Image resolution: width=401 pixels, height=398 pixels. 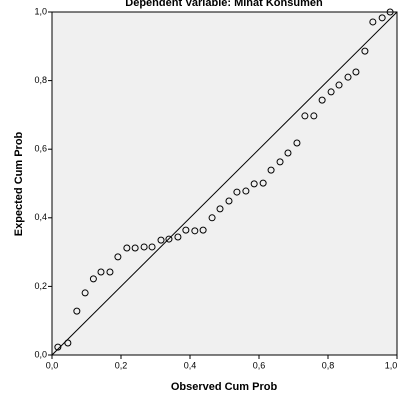 I want to click on x-axis-title: Observed Cum Prob, so click(x=224, y=387).